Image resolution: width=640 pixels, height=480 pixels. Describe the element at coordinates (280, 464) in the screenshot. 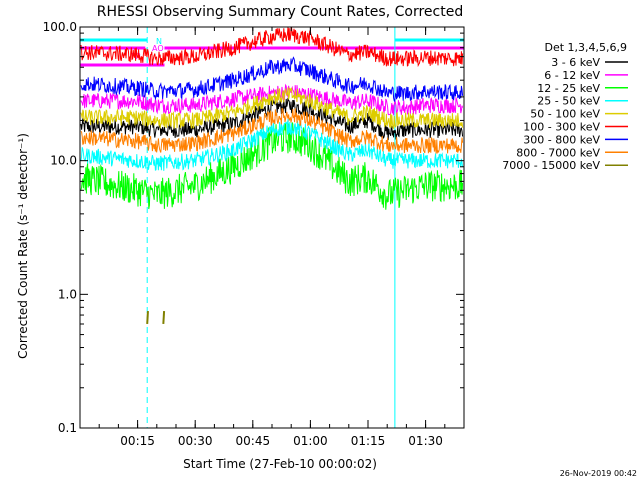

I see `x-axis-label: Start Time (27-Feb-10 00:00:02)` at that location.